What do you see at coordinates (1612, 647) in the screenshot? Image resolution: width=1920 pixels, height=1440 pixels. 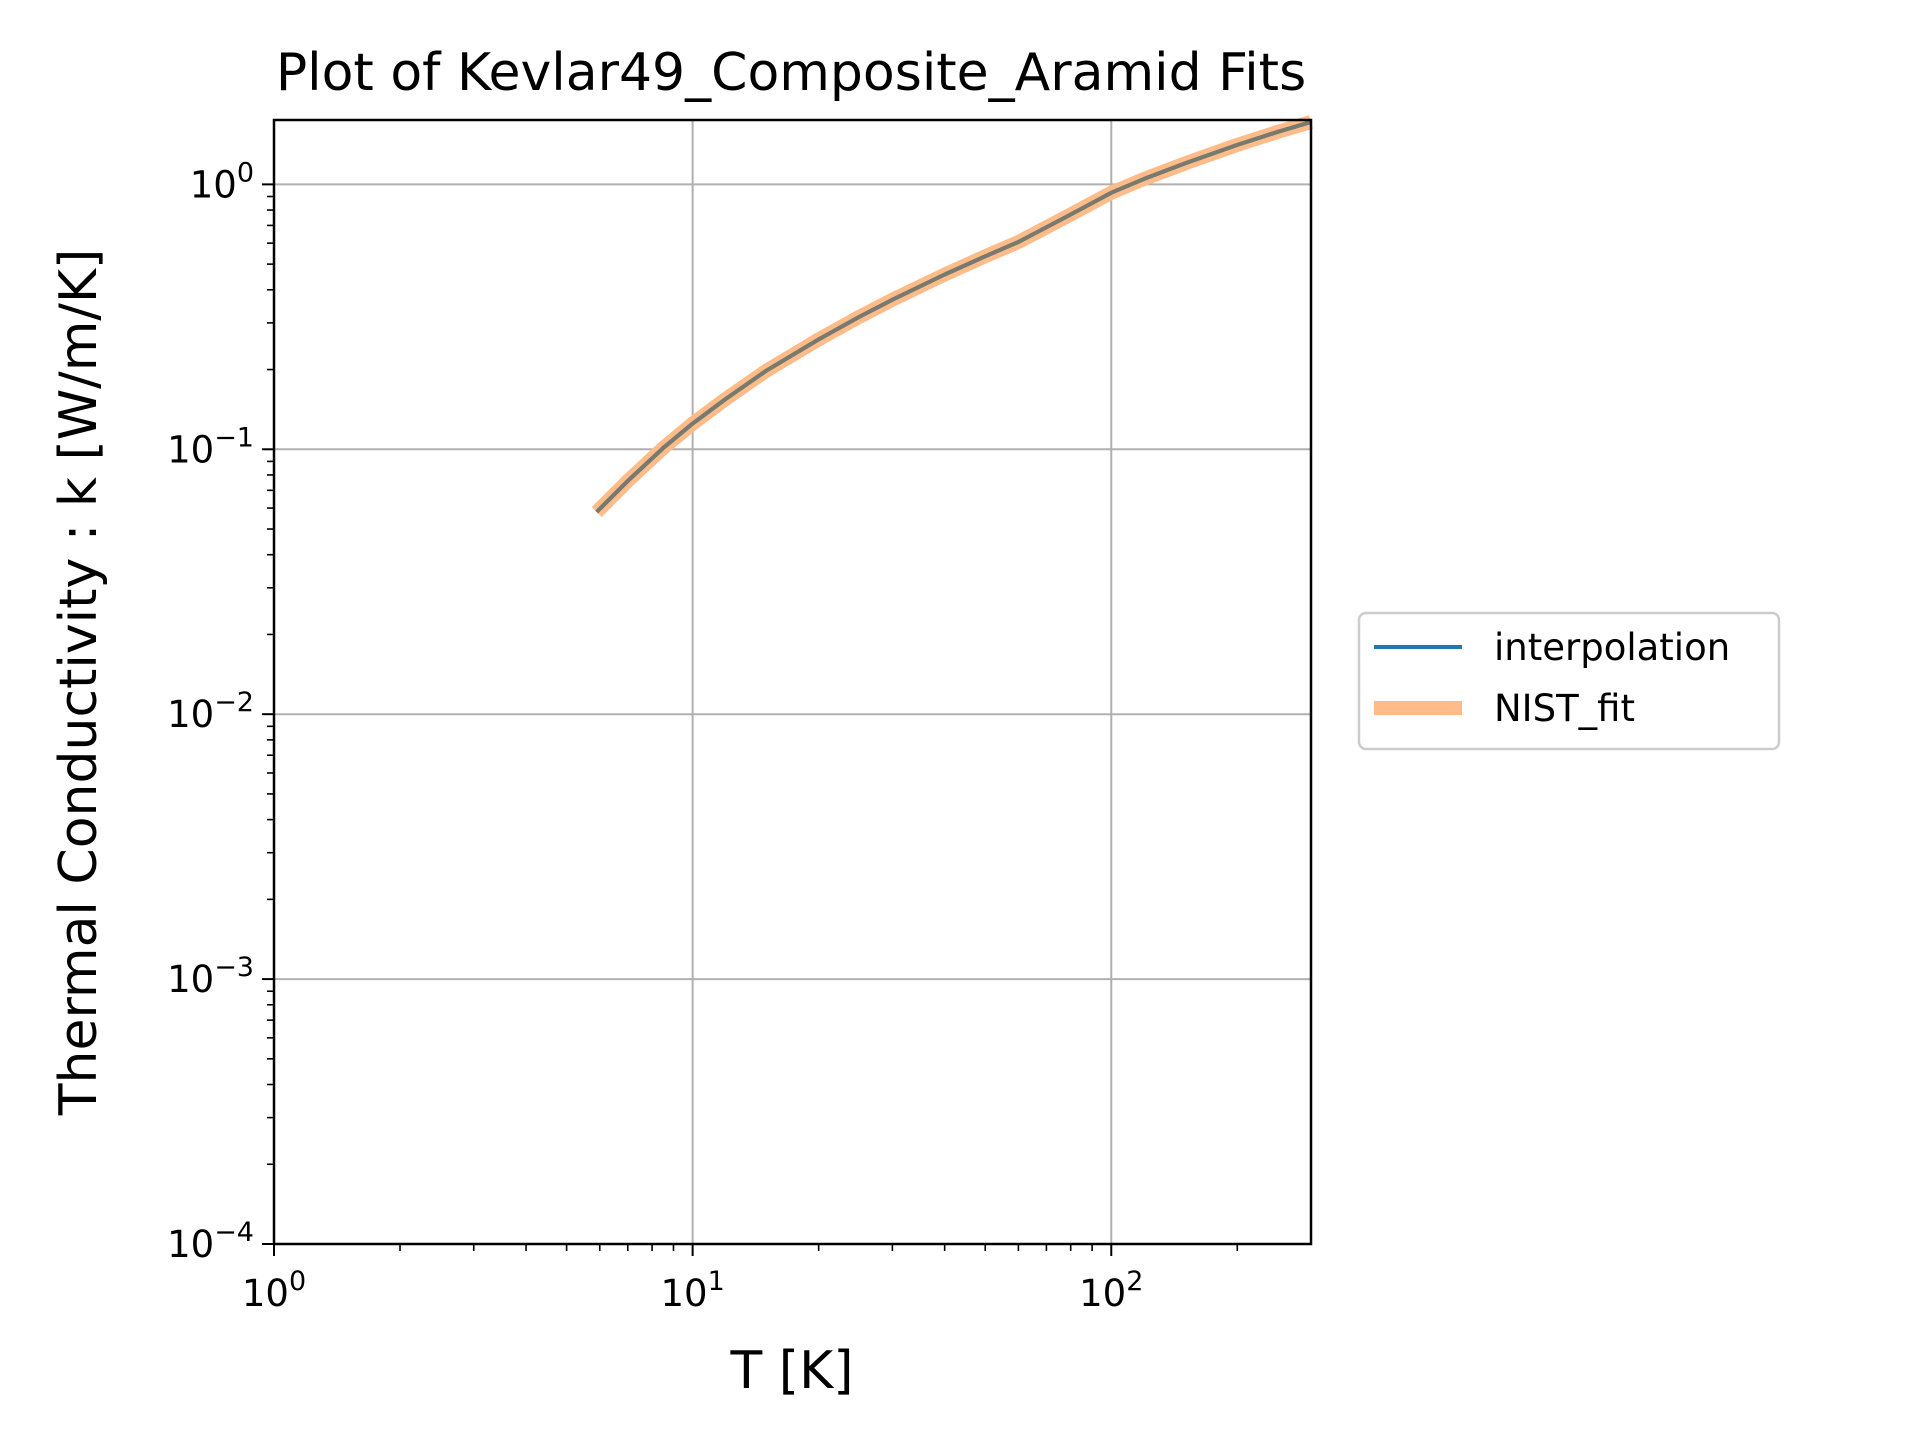 I see `legend-label-interpolation: interpolation` at bounding box center [1612, 647].